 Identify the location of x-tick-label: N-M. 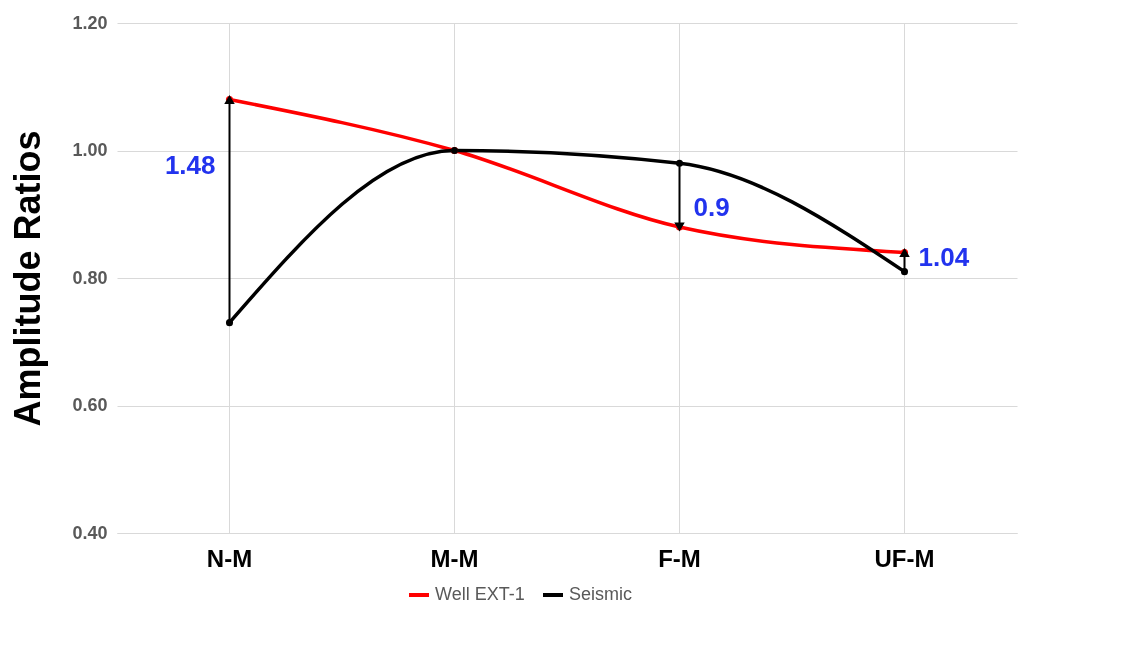
(229, 558).